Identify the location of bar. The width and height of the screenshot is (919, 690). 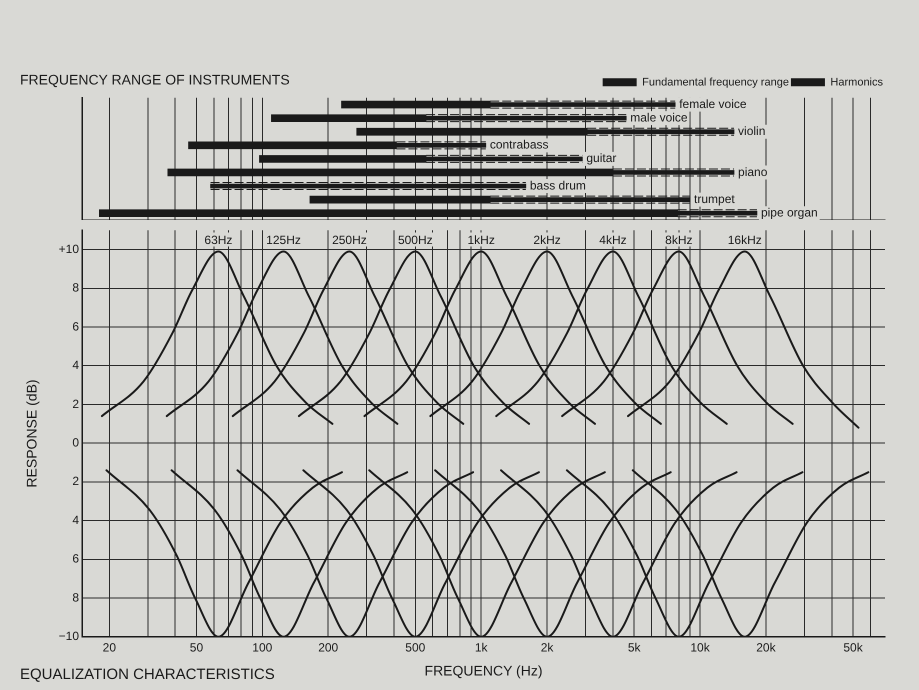
(368, 186).